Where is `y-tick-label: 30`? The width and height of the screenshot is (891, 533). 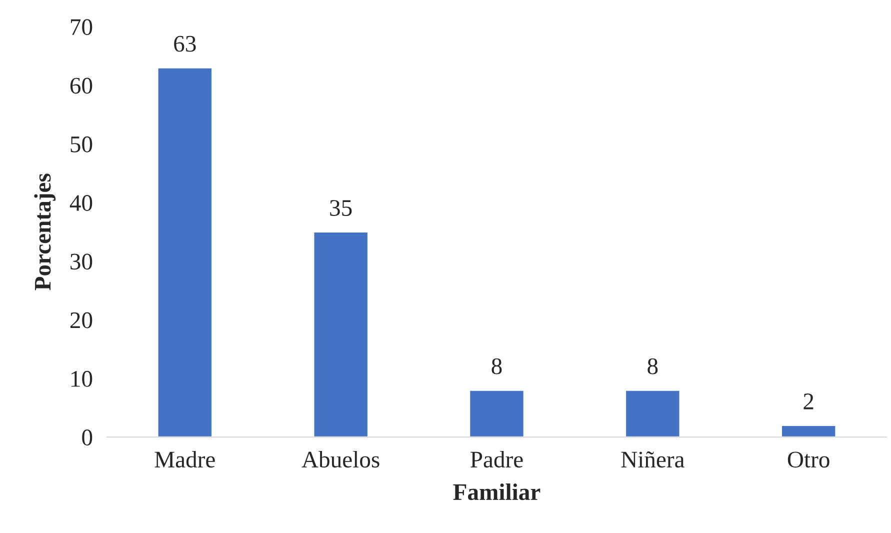
y-tick-label: 30 is located at coordinates (81, 262).